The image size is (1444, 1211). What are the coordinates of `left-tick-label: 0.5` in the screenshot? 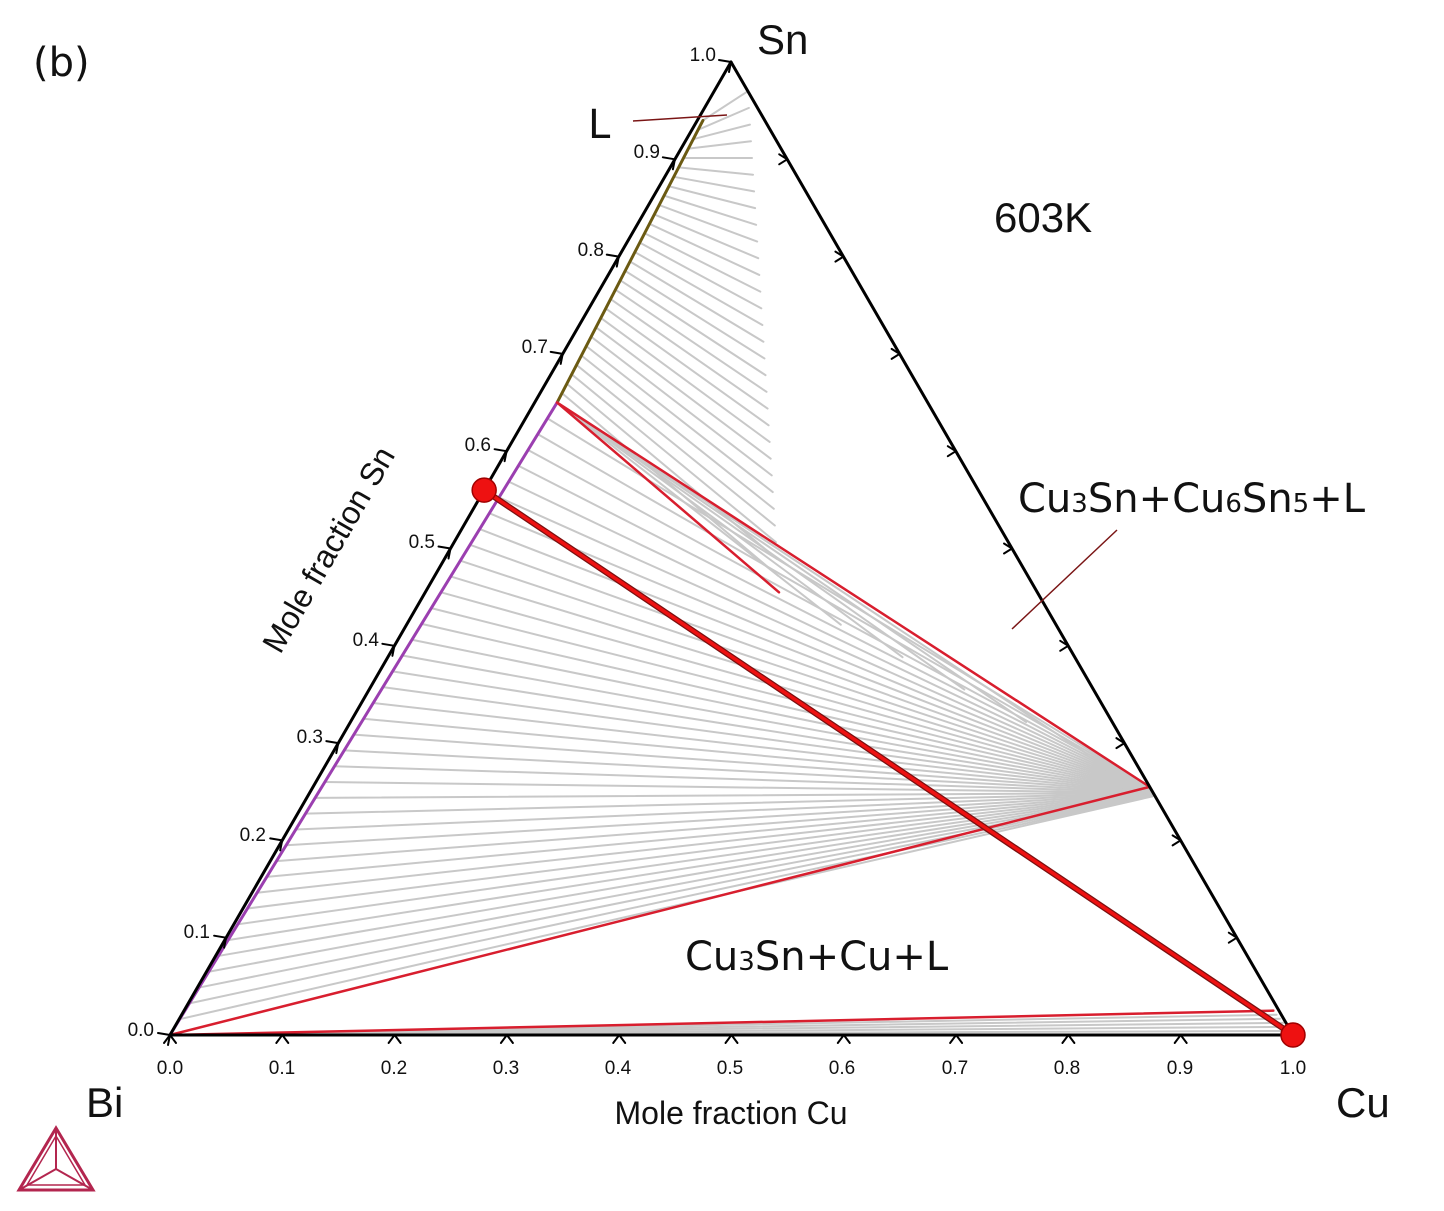 It's located at (422, 542).